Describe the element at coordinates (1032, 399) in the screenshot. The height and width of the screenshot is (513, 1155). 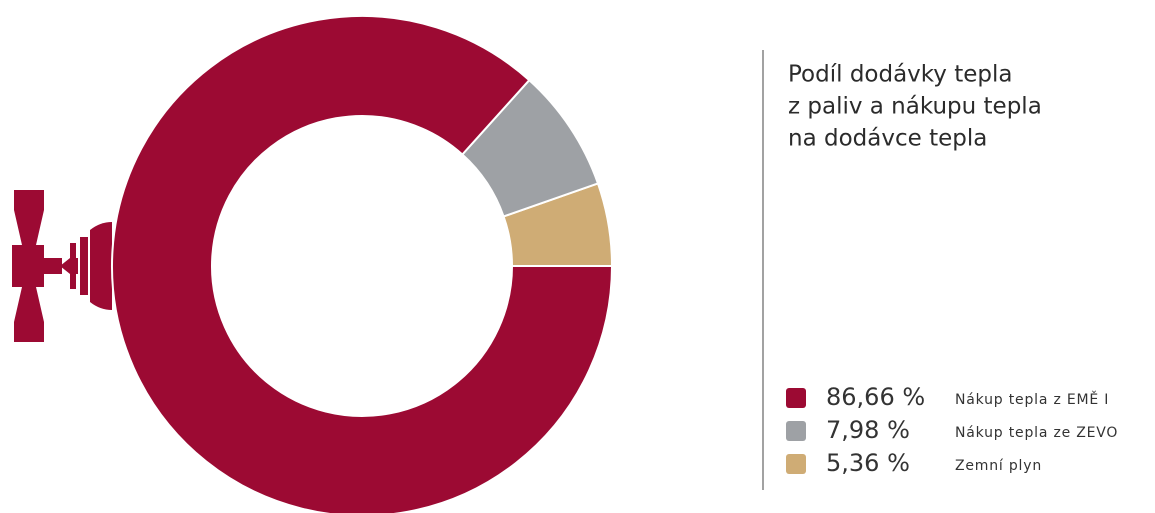
I see `legend-label: Nákup tepla z EMĚ I` at that location.